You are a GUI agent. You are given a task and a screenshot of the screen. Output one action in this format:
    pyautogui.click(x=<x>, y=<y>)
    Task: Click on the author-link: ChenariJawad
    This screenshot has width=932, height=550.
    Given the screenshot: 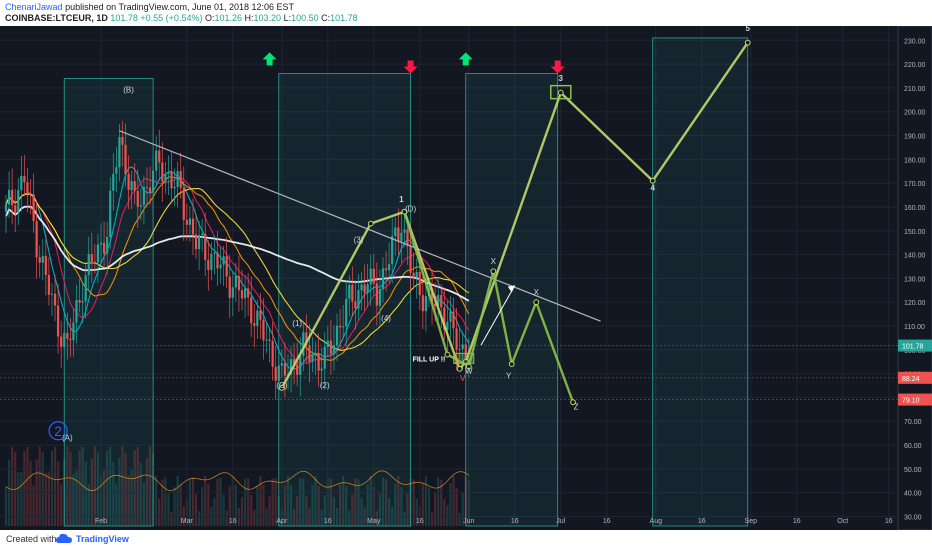 What is the action you would take?
    pyautogui.click(x=34, y=7)
    